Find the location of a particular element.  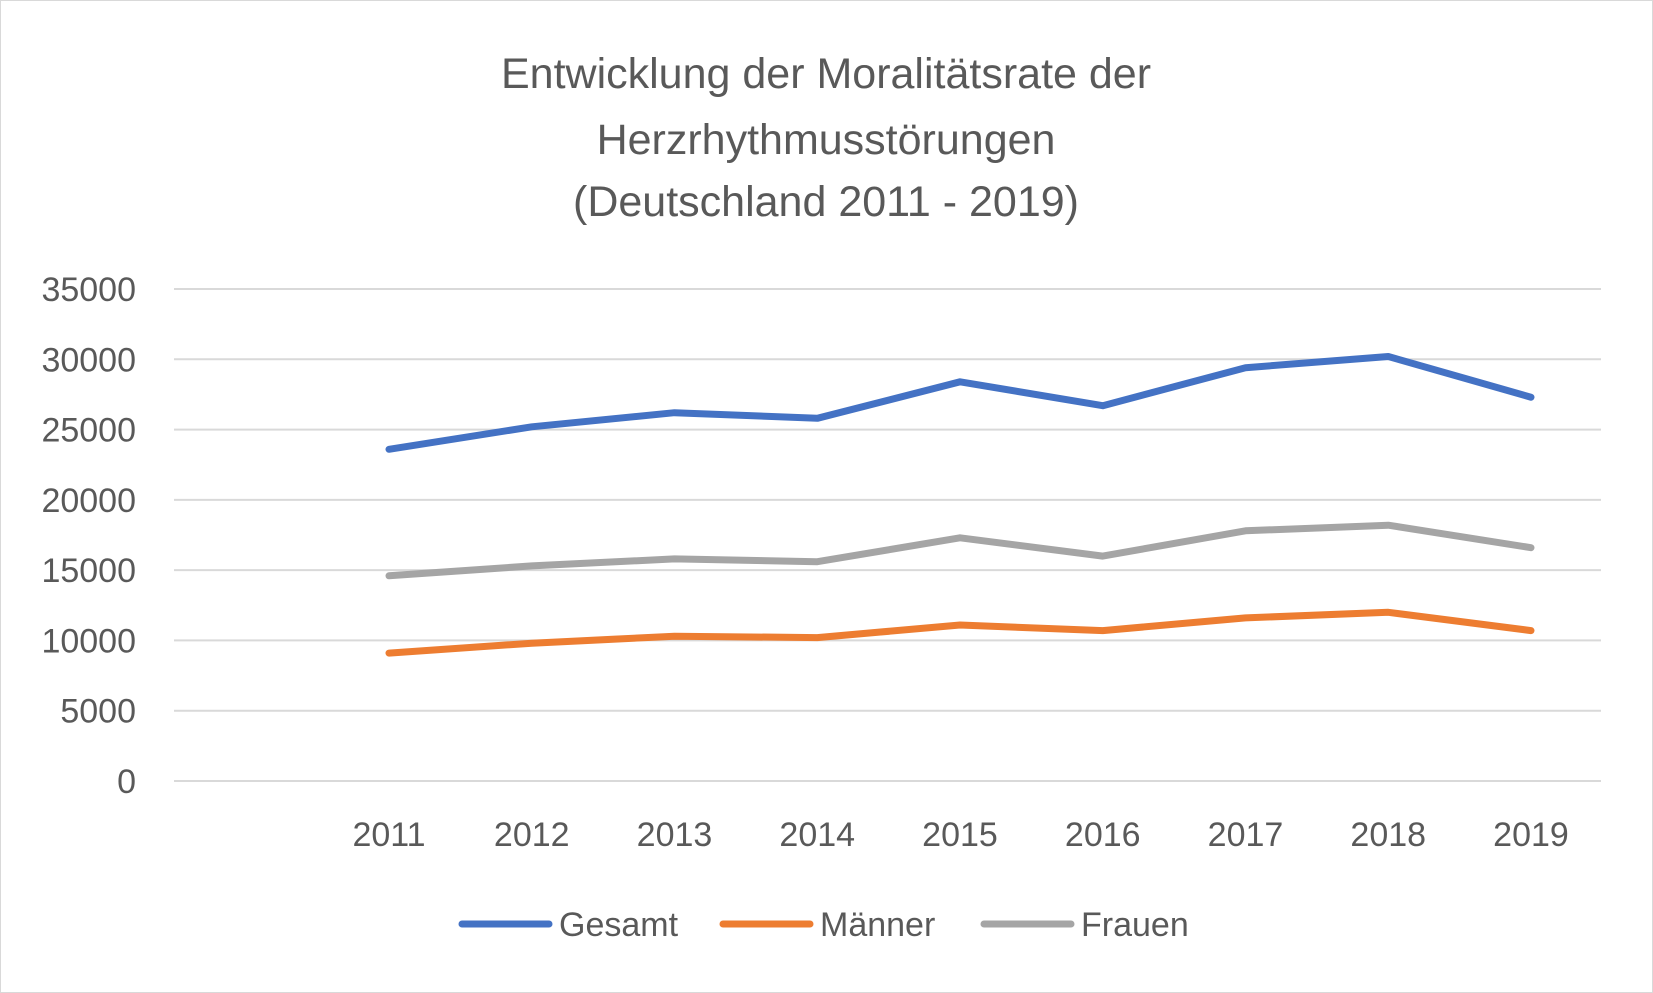

y-tick-label: 0 is located at coordinates (126, 782).